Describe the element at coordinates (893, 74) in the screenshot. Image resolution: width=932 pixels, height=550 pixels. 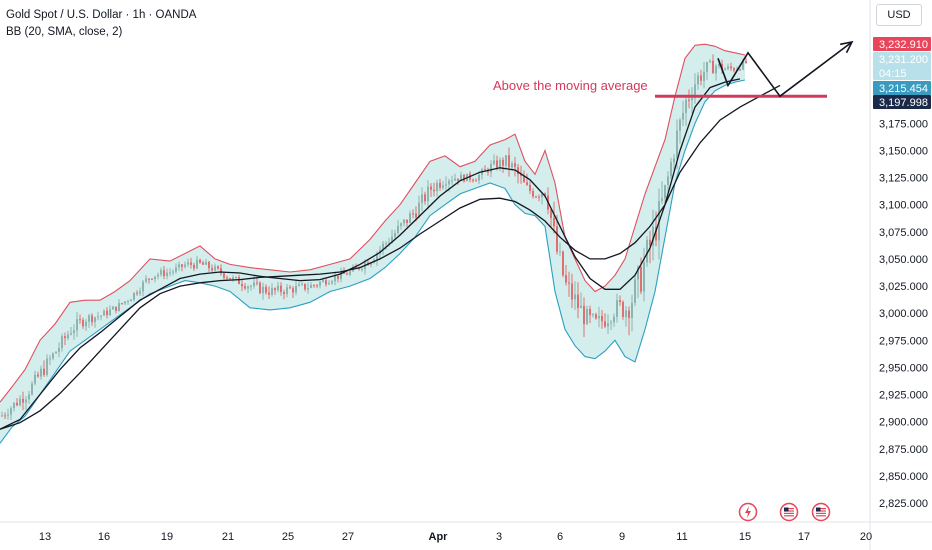
I see `price-badge-label: 04:15` at that location.